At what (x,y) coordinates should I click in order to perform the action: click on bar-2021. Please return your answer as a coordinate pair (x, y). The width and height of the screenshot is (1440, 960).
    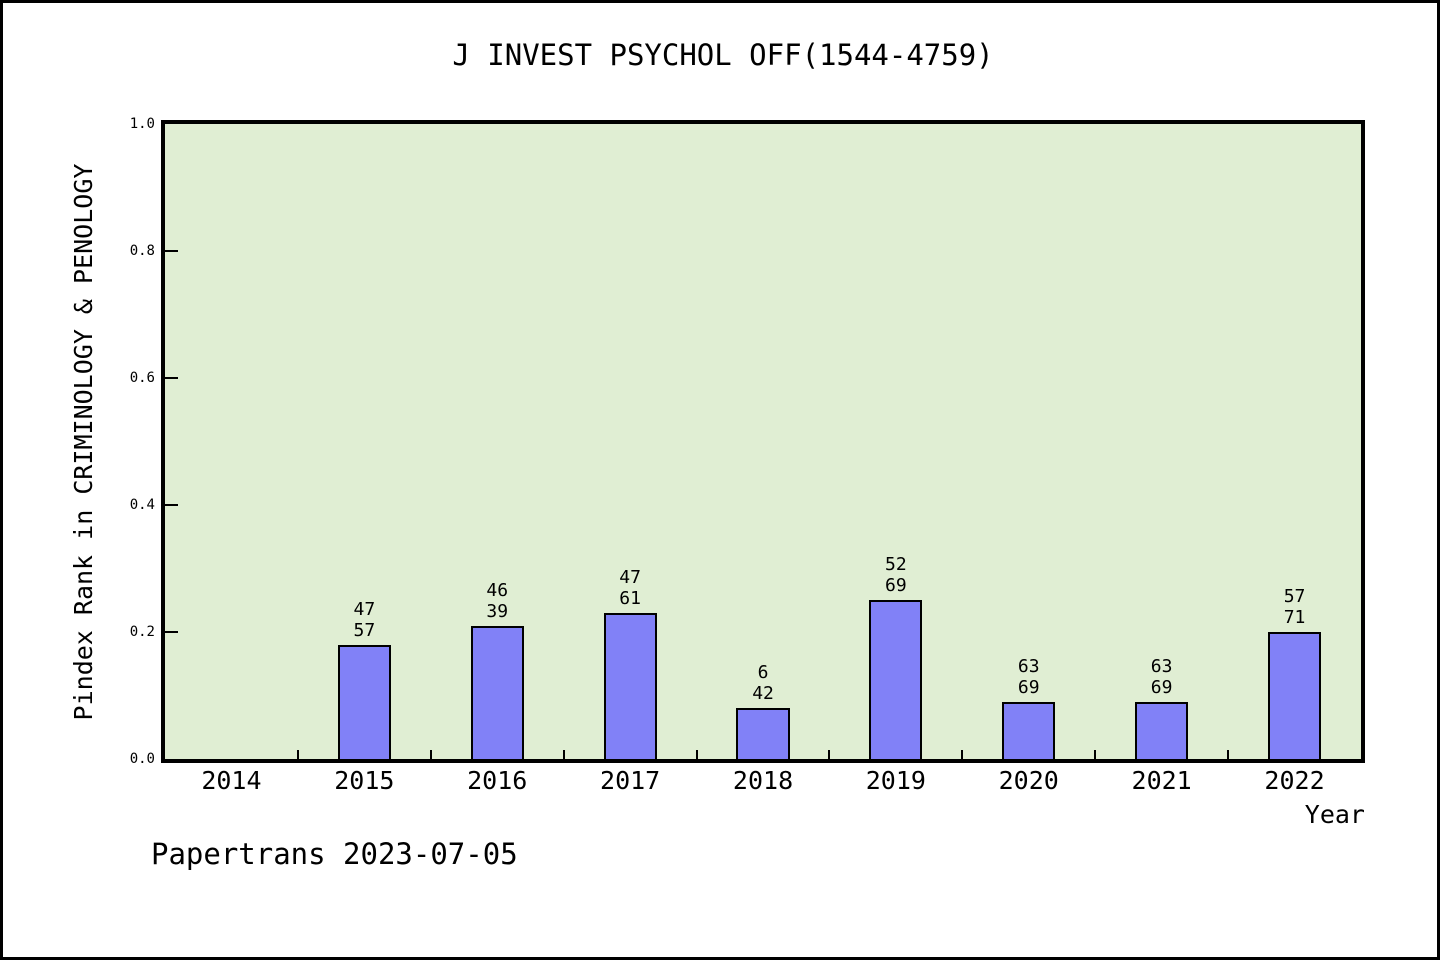
    Looking at the image, I should click on (1162, 730).